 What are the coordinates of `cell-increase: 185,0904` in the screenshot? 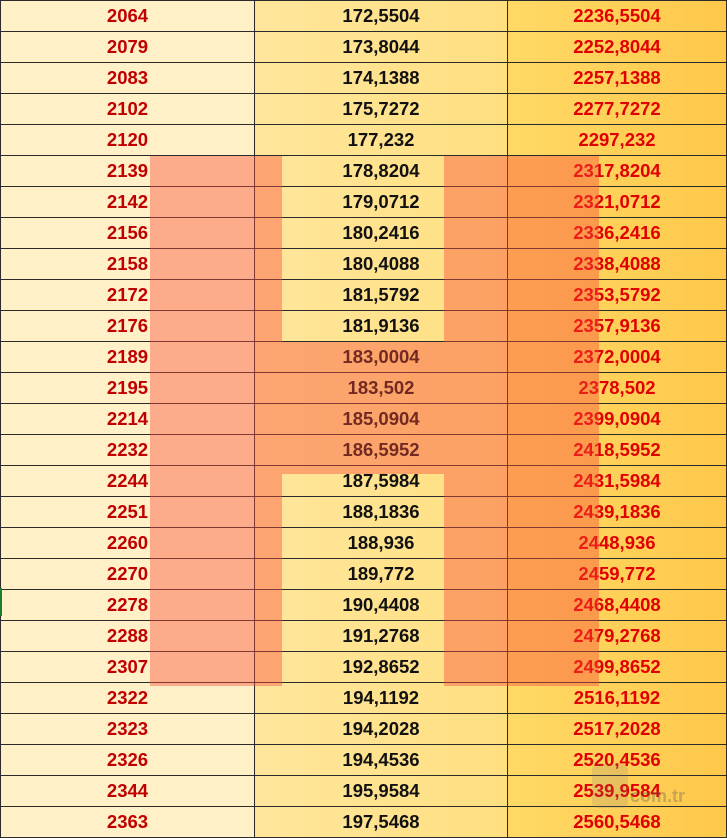 It's located at (381, 419).